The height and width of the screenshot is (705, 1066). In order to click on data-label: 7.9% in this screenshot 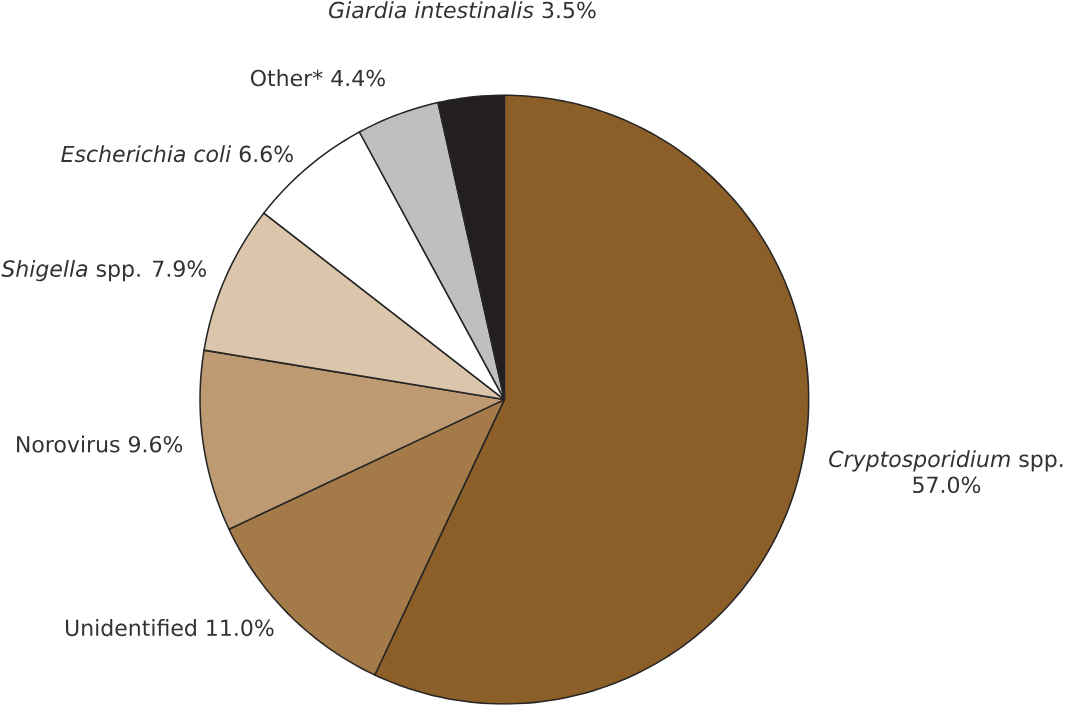, I will do `click(180, 269)`.